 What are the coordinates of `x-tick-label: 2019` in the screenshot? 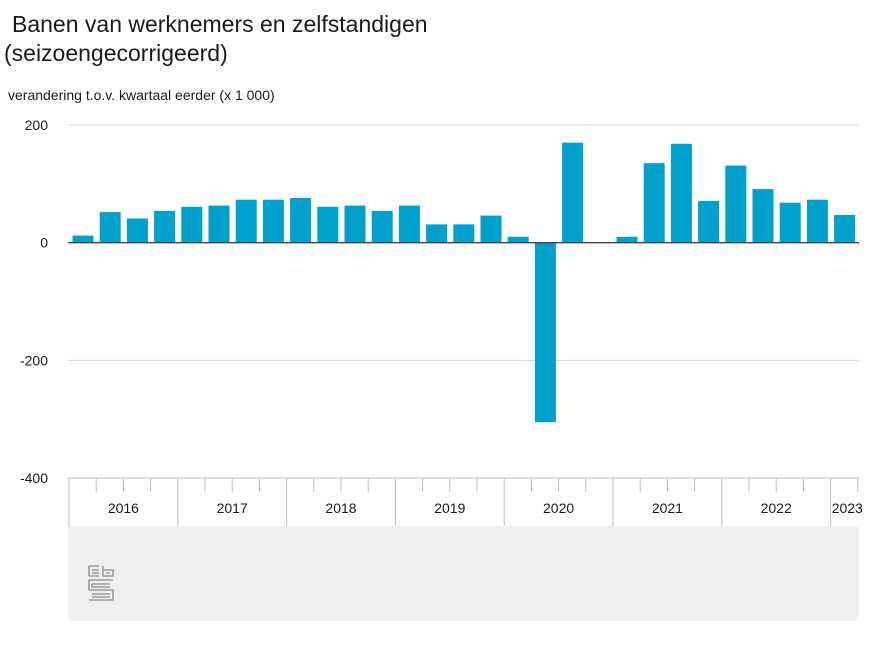 It's located at (449, 508).